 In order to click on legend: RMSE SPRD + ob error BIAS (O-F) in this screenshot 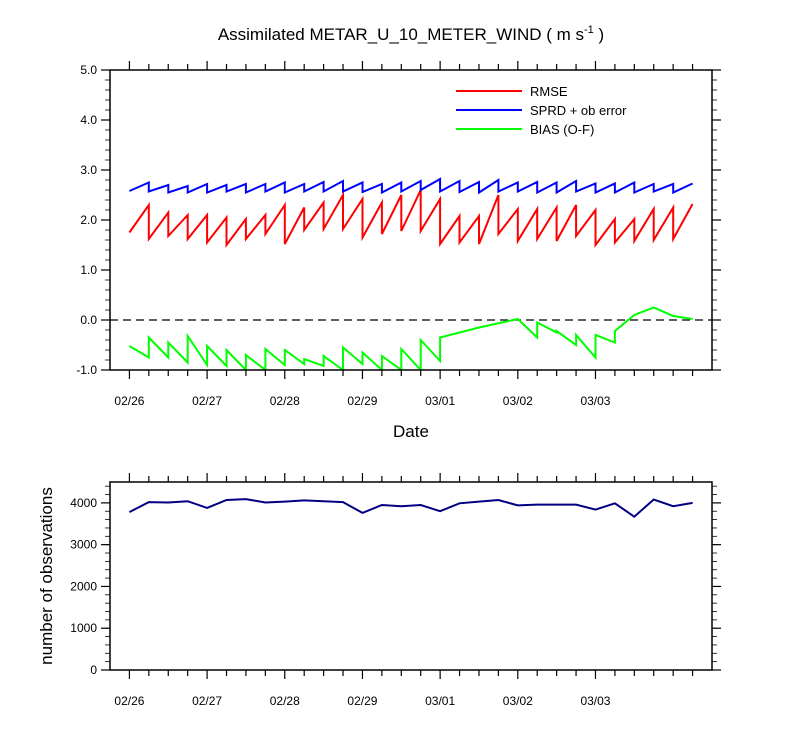, I will do `click(541, 110)`.